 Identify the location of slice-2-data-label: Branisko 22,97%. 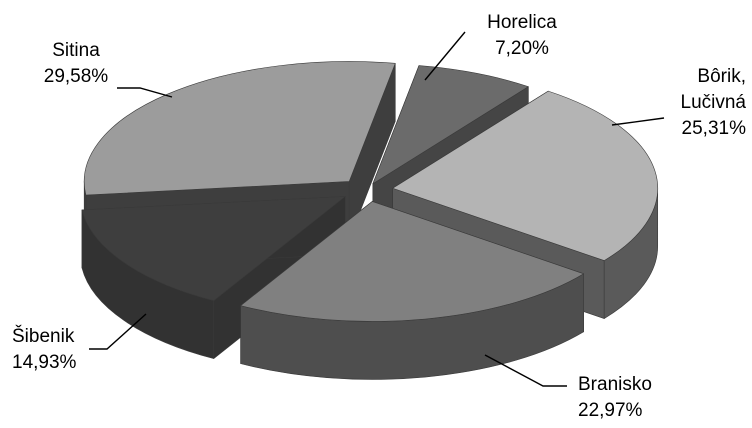
(615, 397).